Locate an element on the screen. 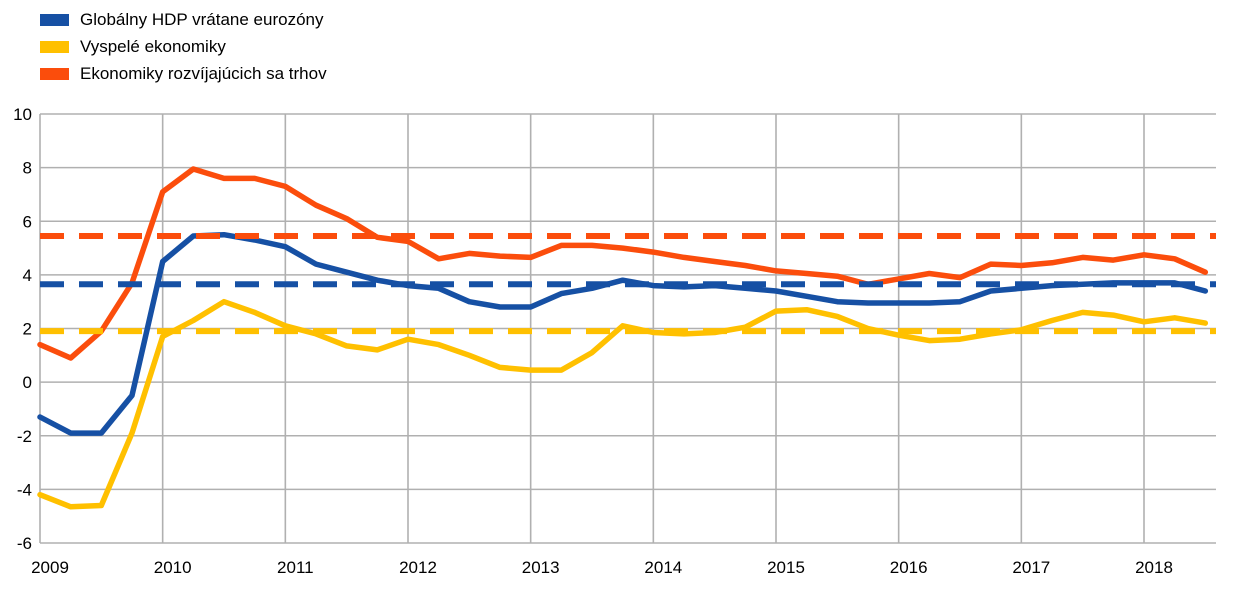 Image resolution: width=1240 pixels, height=590 pixels. legend-item-advanced: Vyspelé ekonomiky is located at coordinates (183, 46).